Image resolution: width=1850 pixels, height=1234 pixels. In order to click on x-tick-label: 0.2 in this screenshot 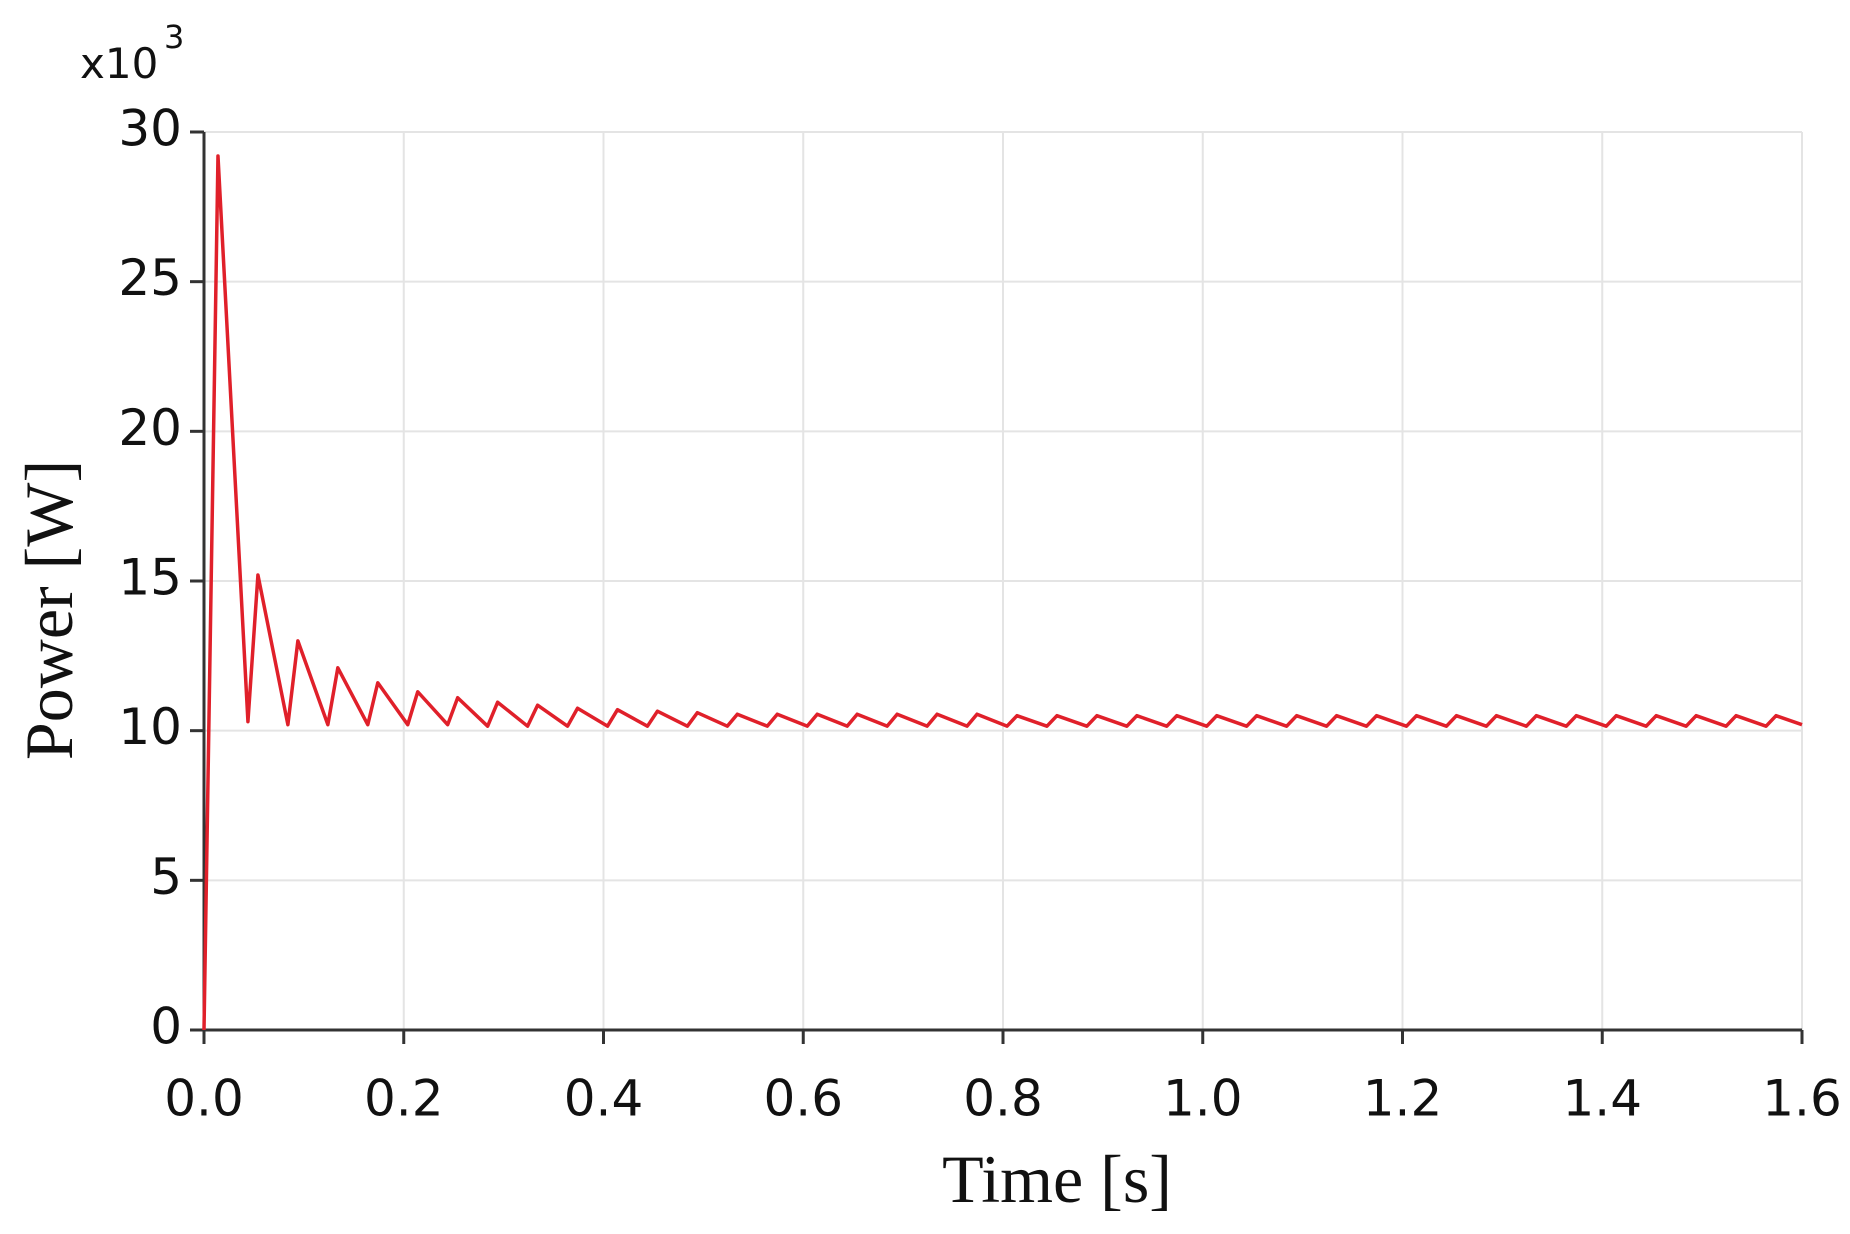, I will do `click(404, 1099)`.